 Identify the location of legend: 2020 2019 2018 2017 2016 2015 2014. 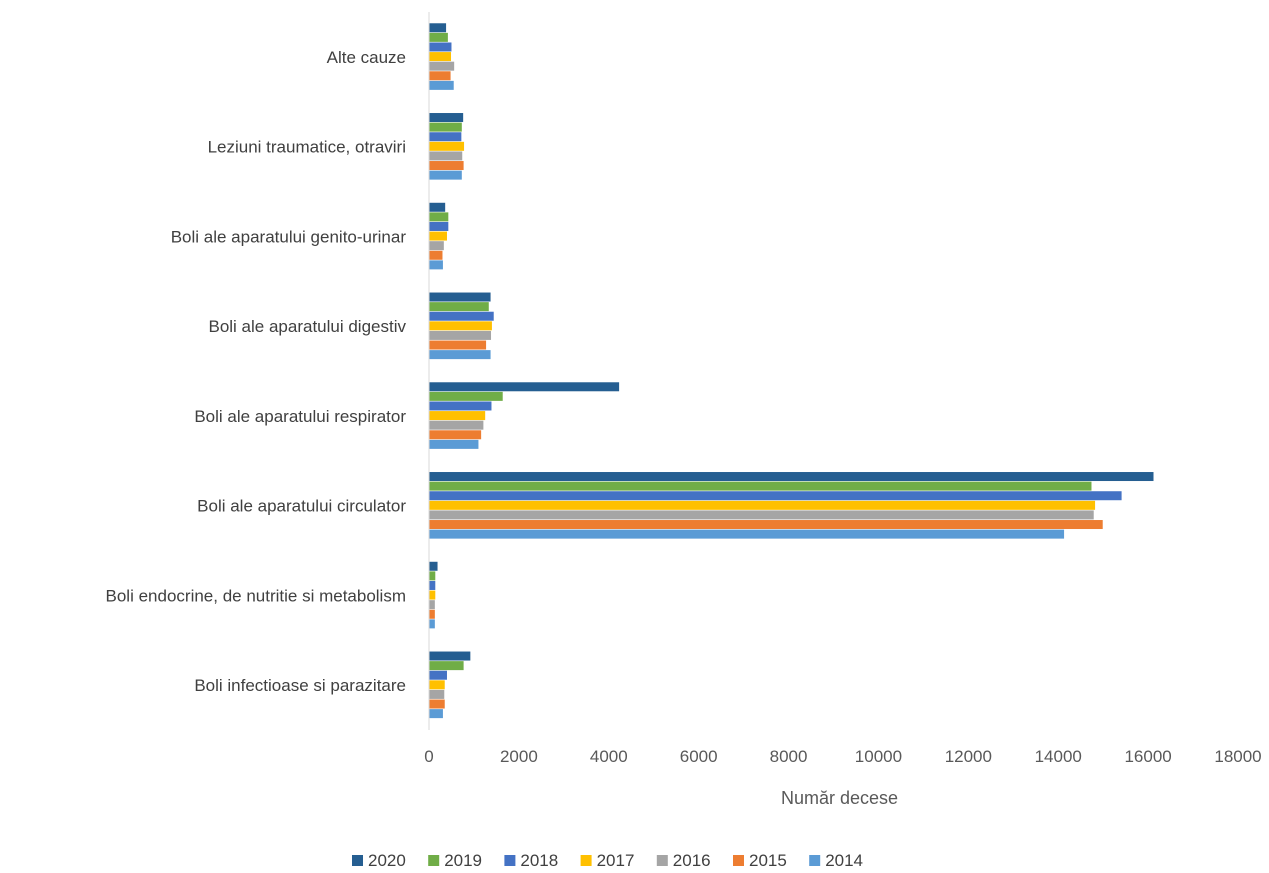
(607, 860).